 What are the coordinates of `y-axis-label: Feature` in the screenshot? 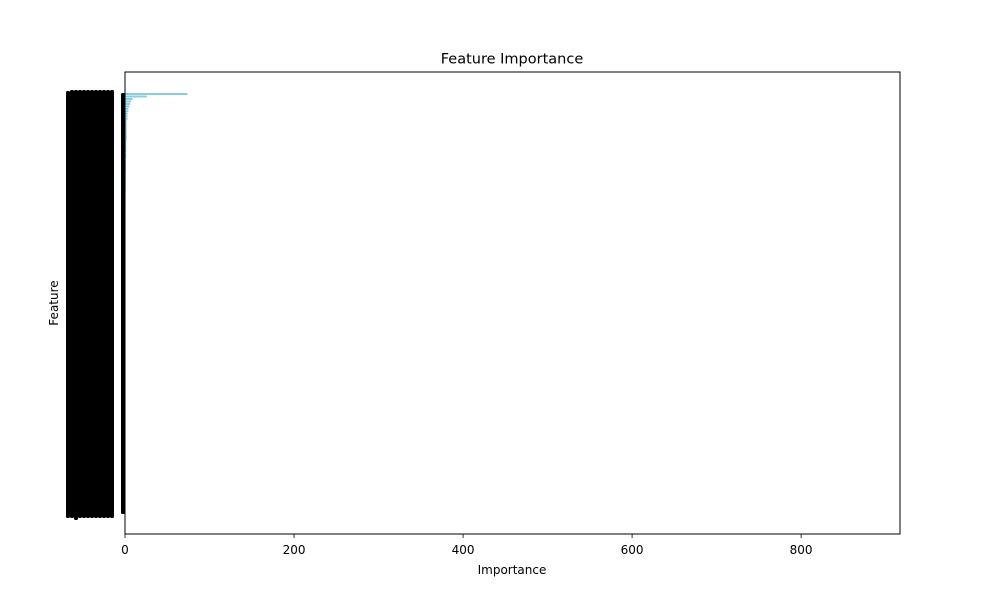 It's located at (54, 302).